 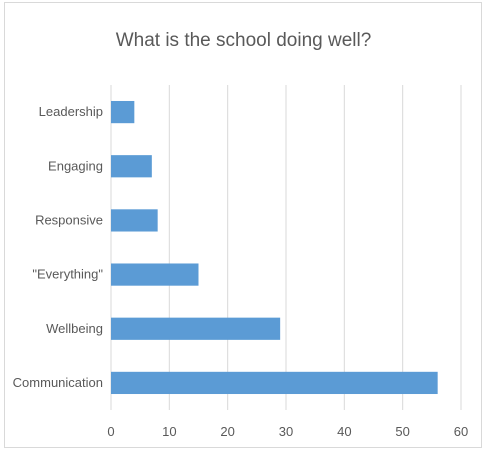 What do you see at coordinates (243, 40) in the screenshot?
I see `chart-title: What is the school doing well?` at bounding box center [243, 40].